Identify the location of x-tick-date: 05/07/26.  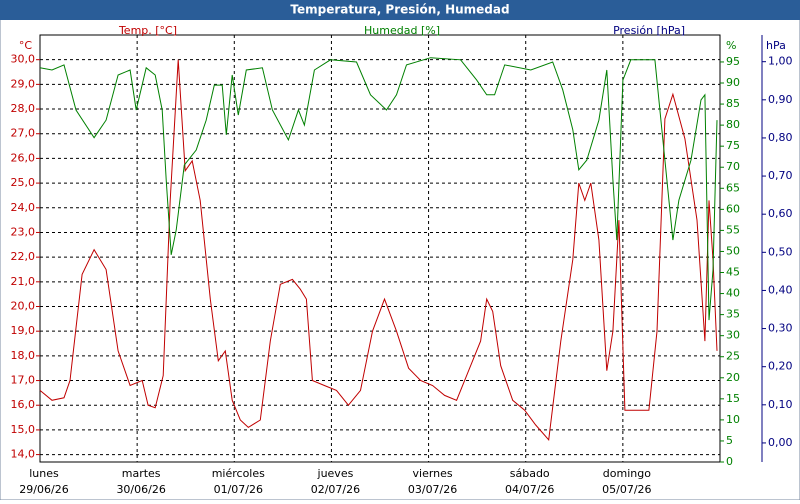
(626, 489).